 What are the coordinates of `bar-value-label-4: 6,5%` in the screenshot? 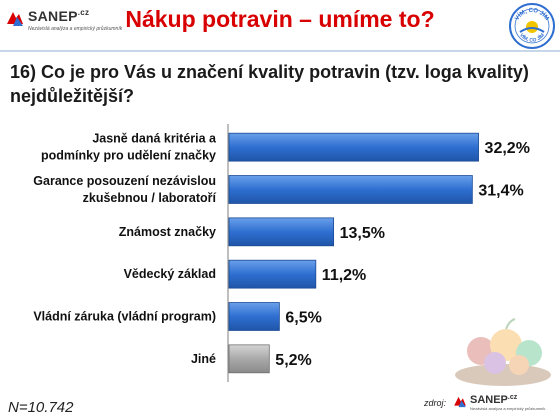 It's located at (303, 318).